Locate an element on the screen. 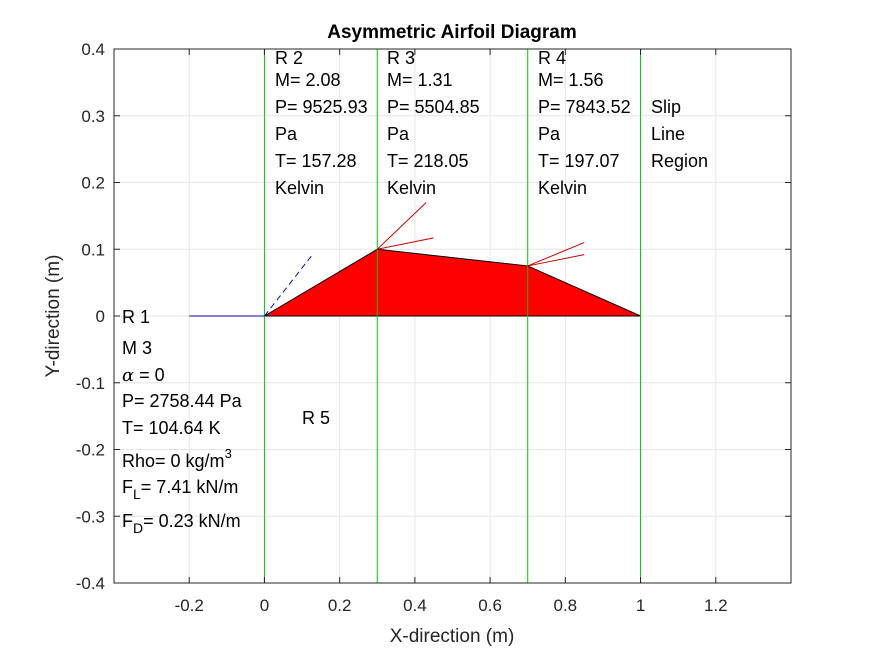 Image resolution: width=875 pixels, height=656 pixels. region-2-temperature: T= 157.28 is located at coordinates (316, 161).